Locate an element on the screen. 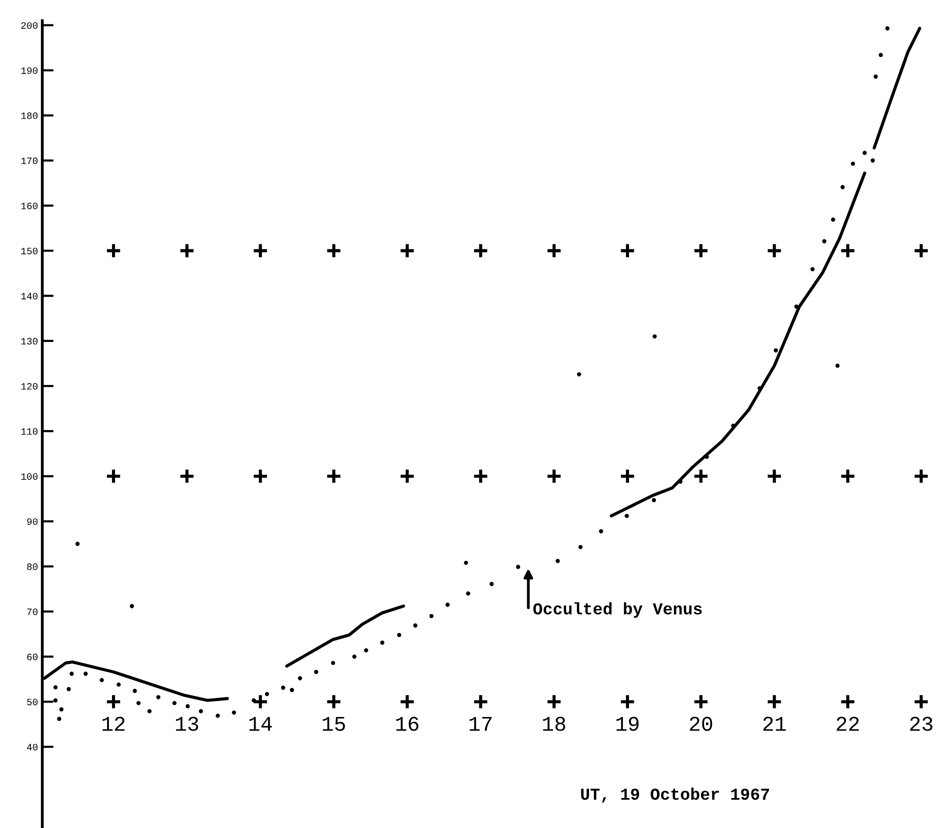  y-tick-label: 90 is located at coordinates (32, 521).